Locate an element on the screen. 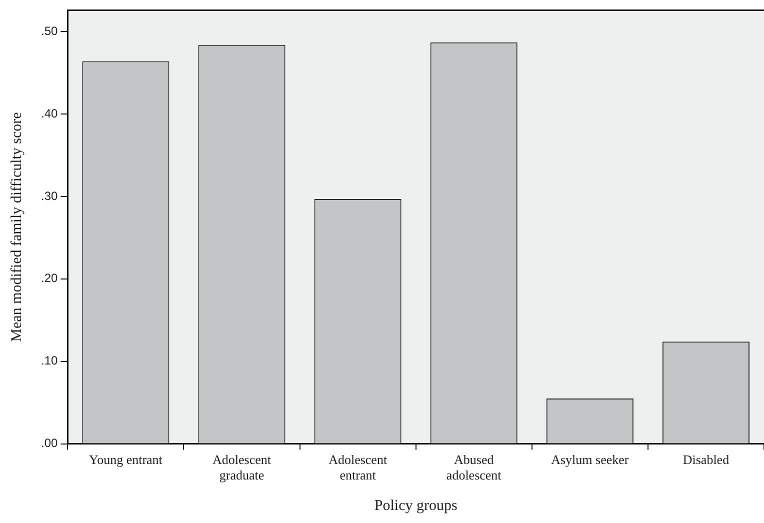 This screenshot has height=523, width=764. y-tick-label: .30 is located at coordinates (49, 195).